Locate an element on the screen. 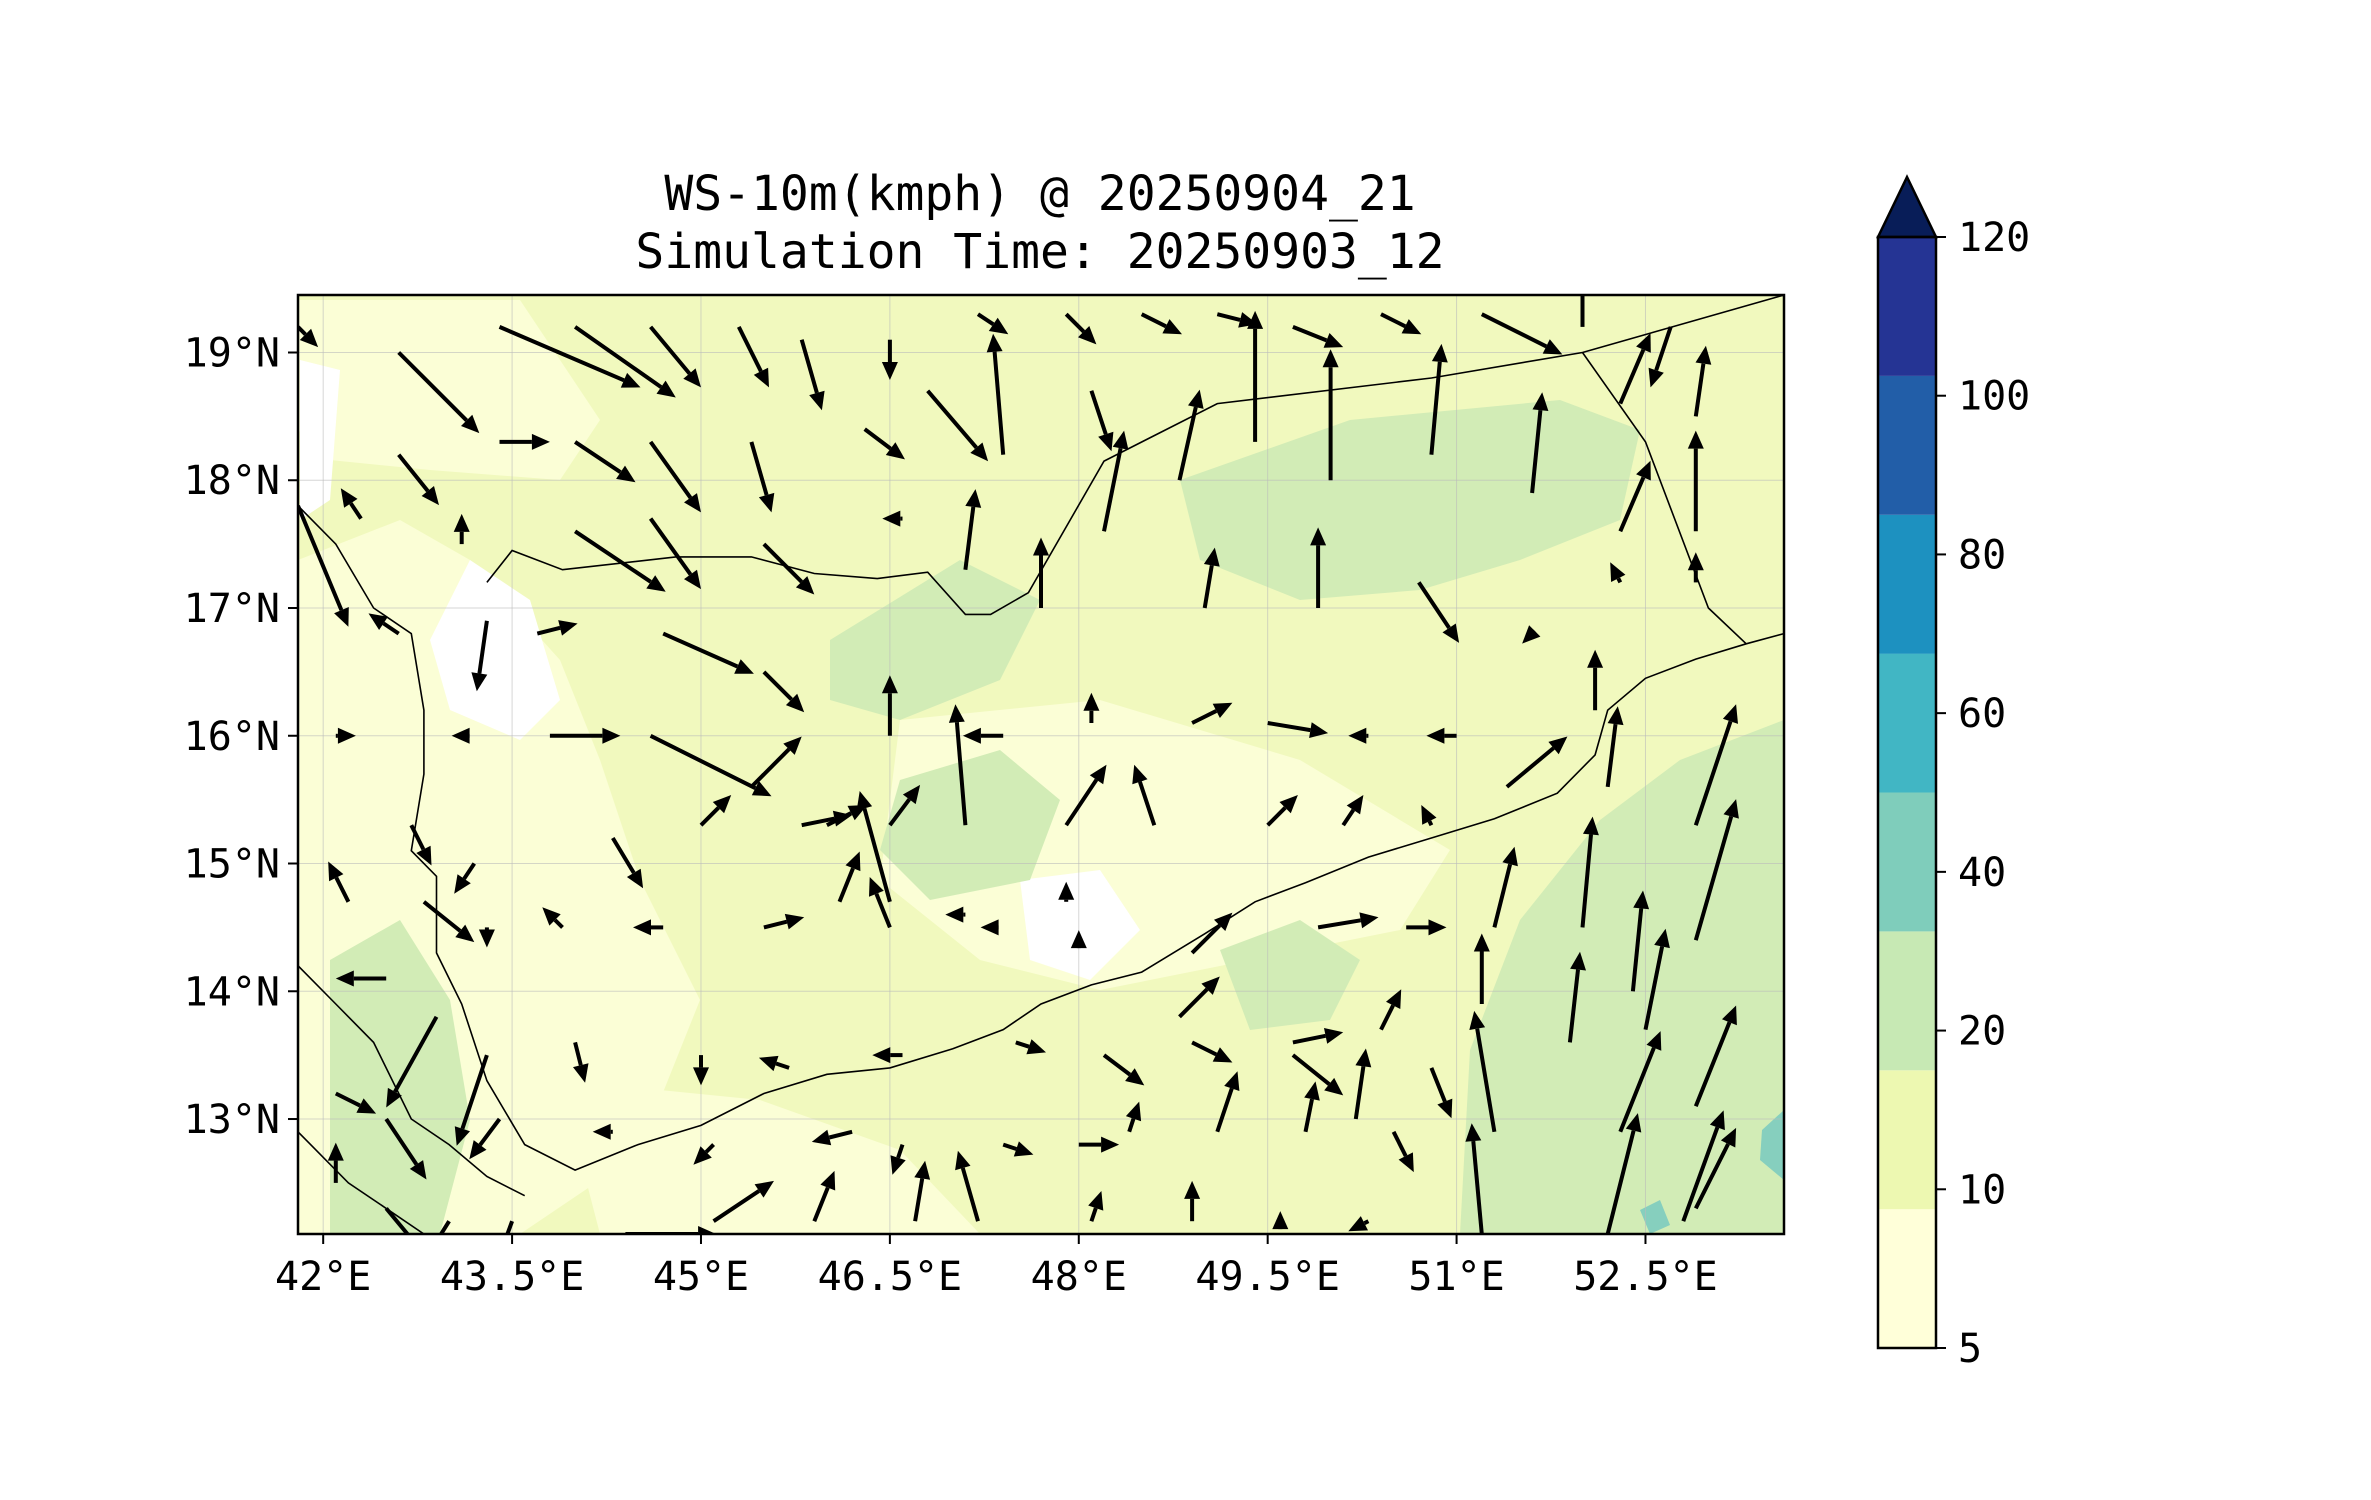  lat-tick-label: 19°N is located at coordinates (232, 353).